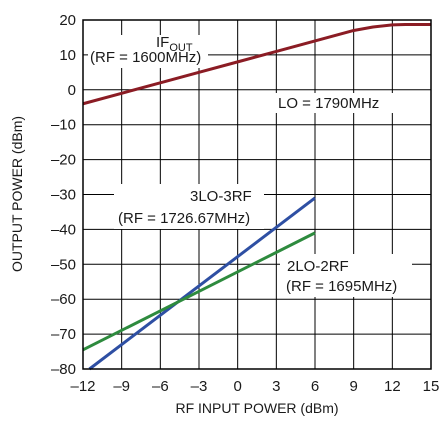 This screenshot has height=421, width=442. What do you see at coordinates (162, 42) in the screenshot?
I see `ifout-label-main: IF` at bounding box center [162, 42].